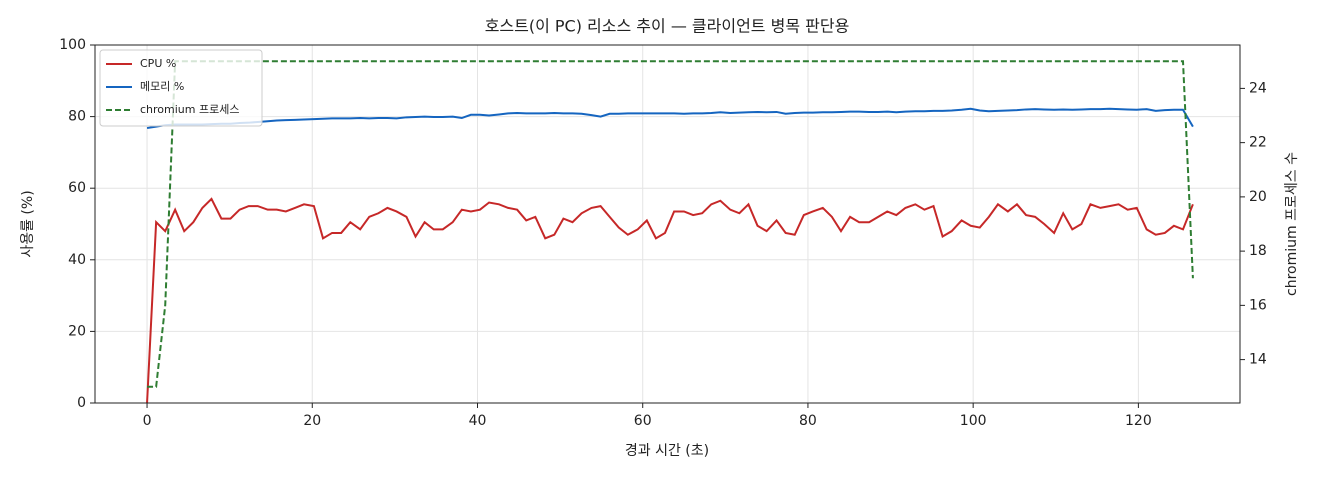 Image resolution: width=1320 pixels, height=480 pixels. What do you see at coordinates (77, 331) in the screenshot?
I see `y-tick-label: 20` at bounding box center [77, 331].